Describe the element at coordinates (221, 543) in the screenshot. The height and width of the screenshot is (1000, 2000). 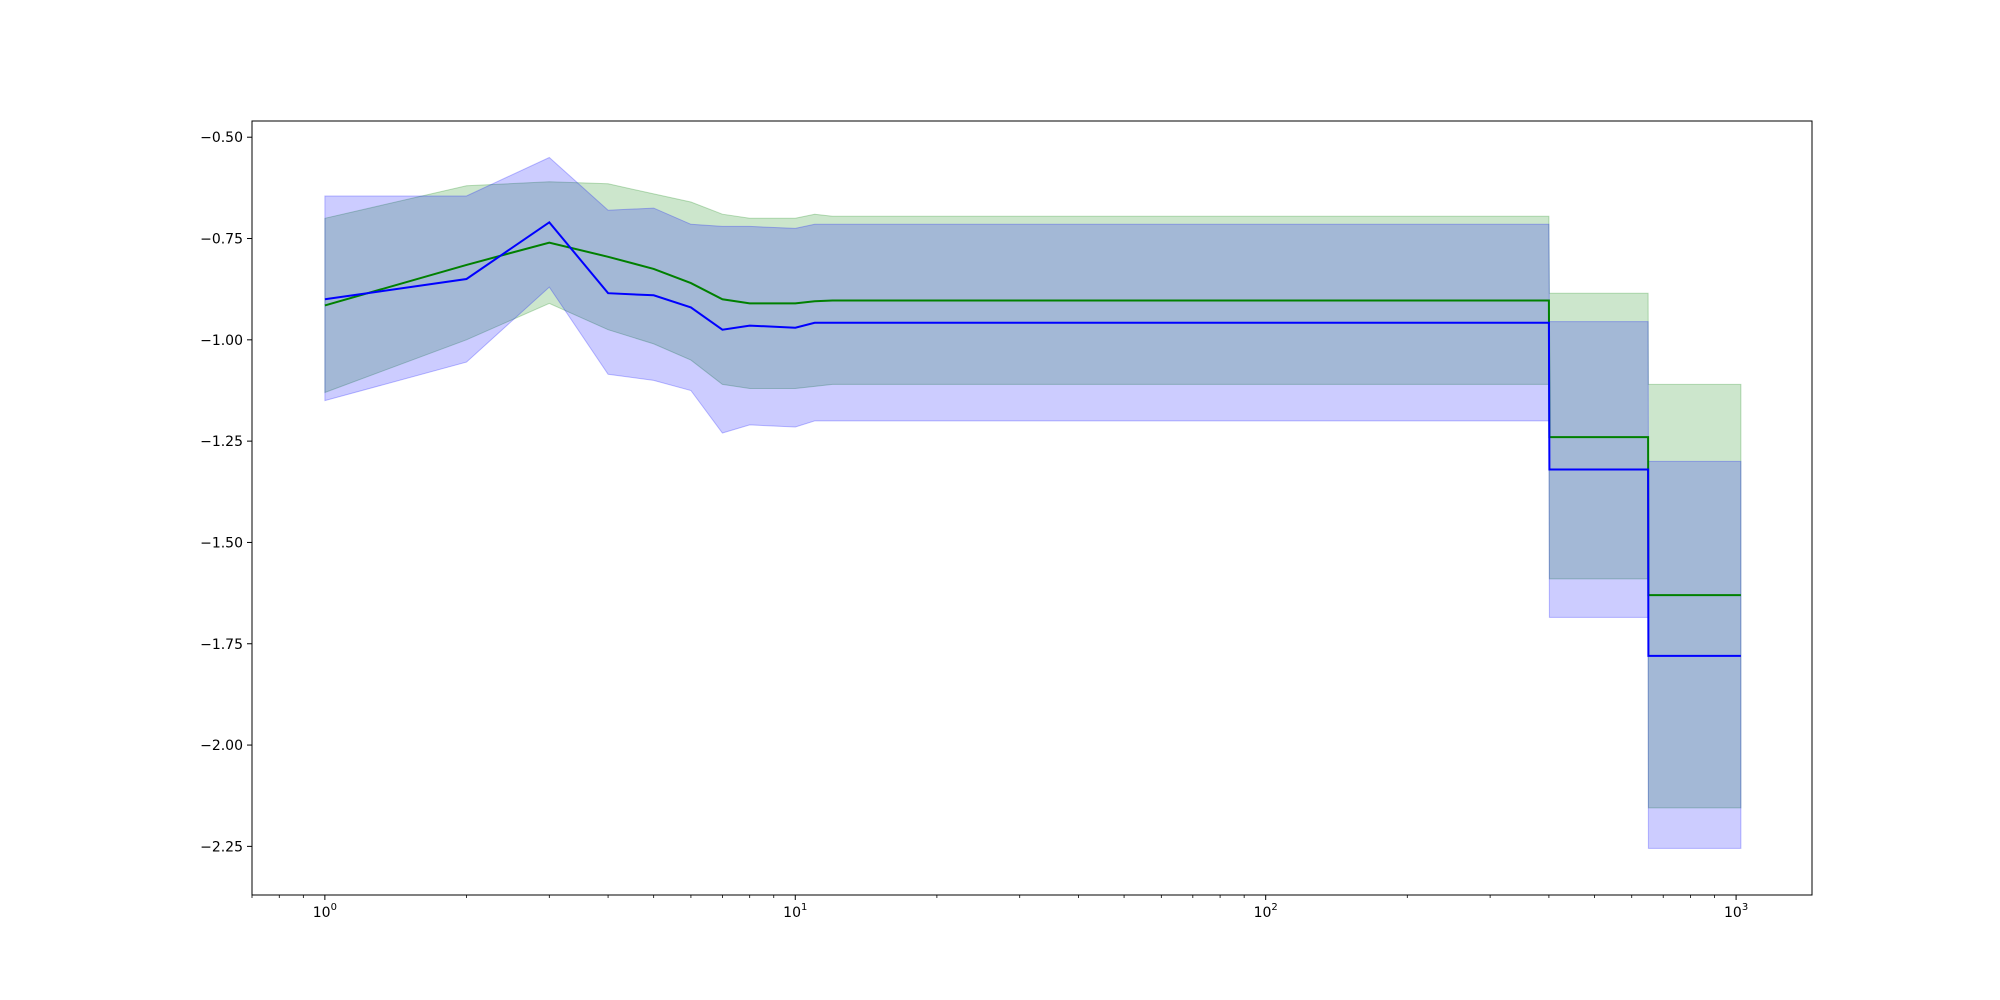
I see `y-tick-label: −1.50` at that location.